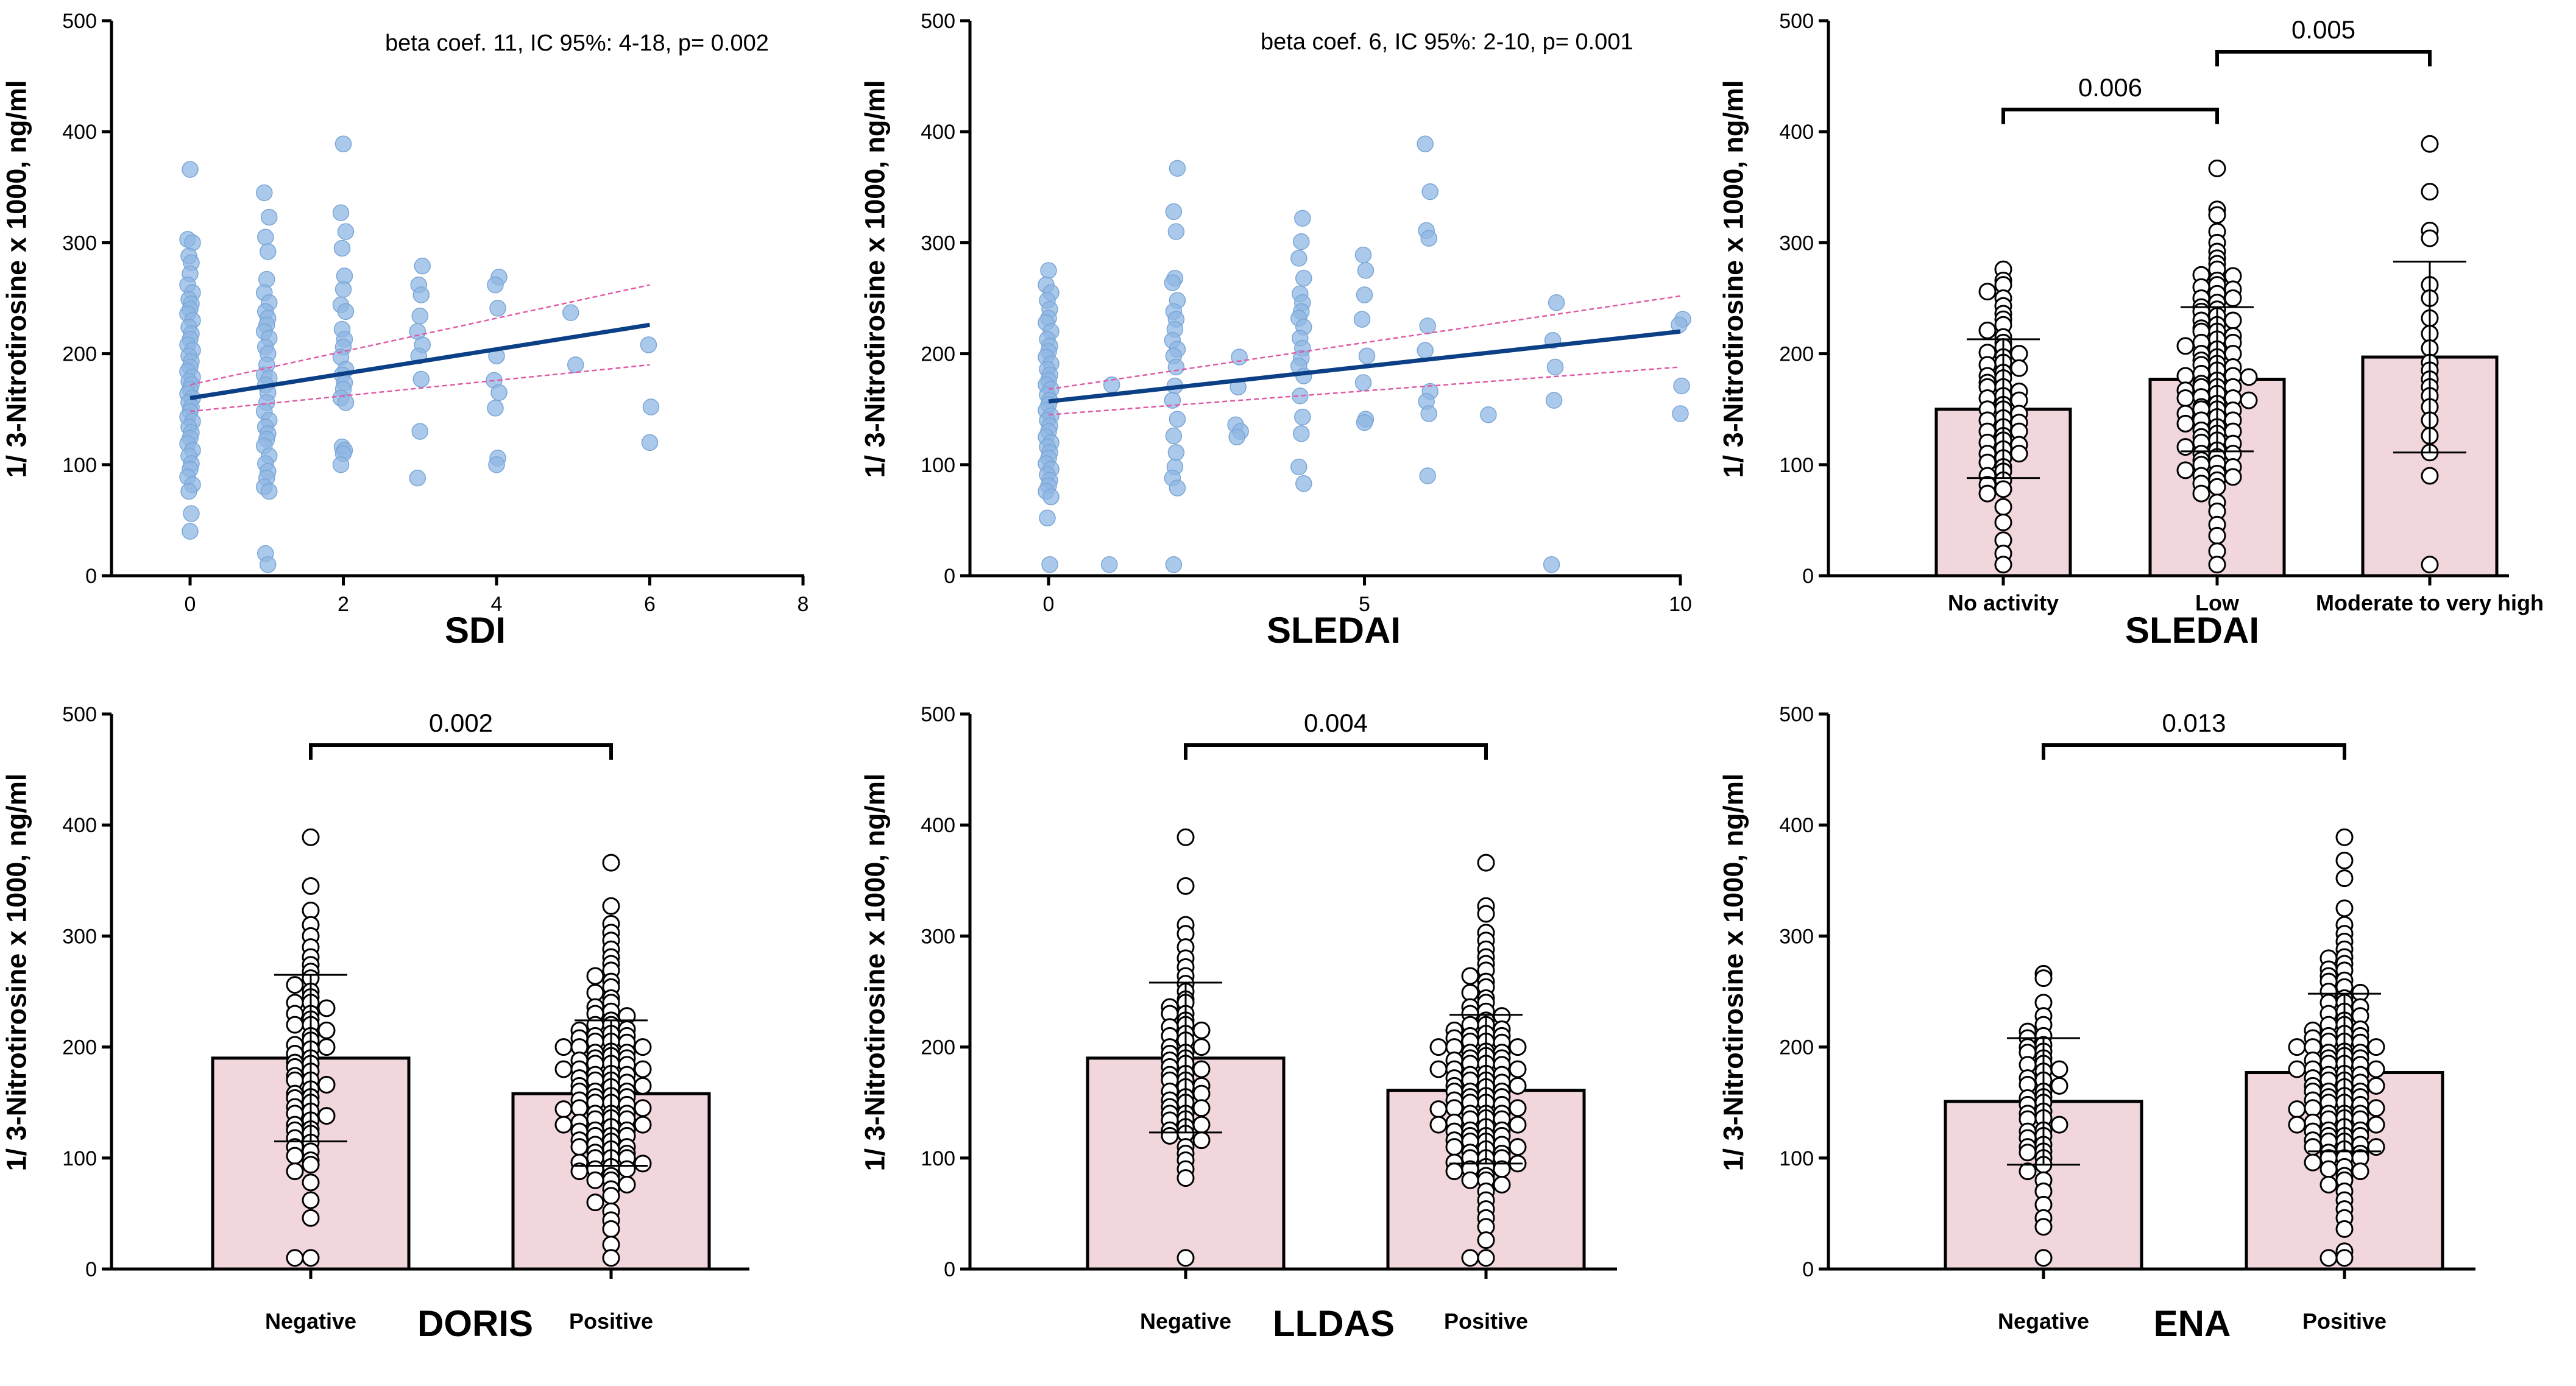 Image resolution: width=2576 pixels, height=1386 pixels. What do you see at coordinates (79, 21) in the screenshot?
I see `y-tick-label: 500` at bounding box center [79, 21].